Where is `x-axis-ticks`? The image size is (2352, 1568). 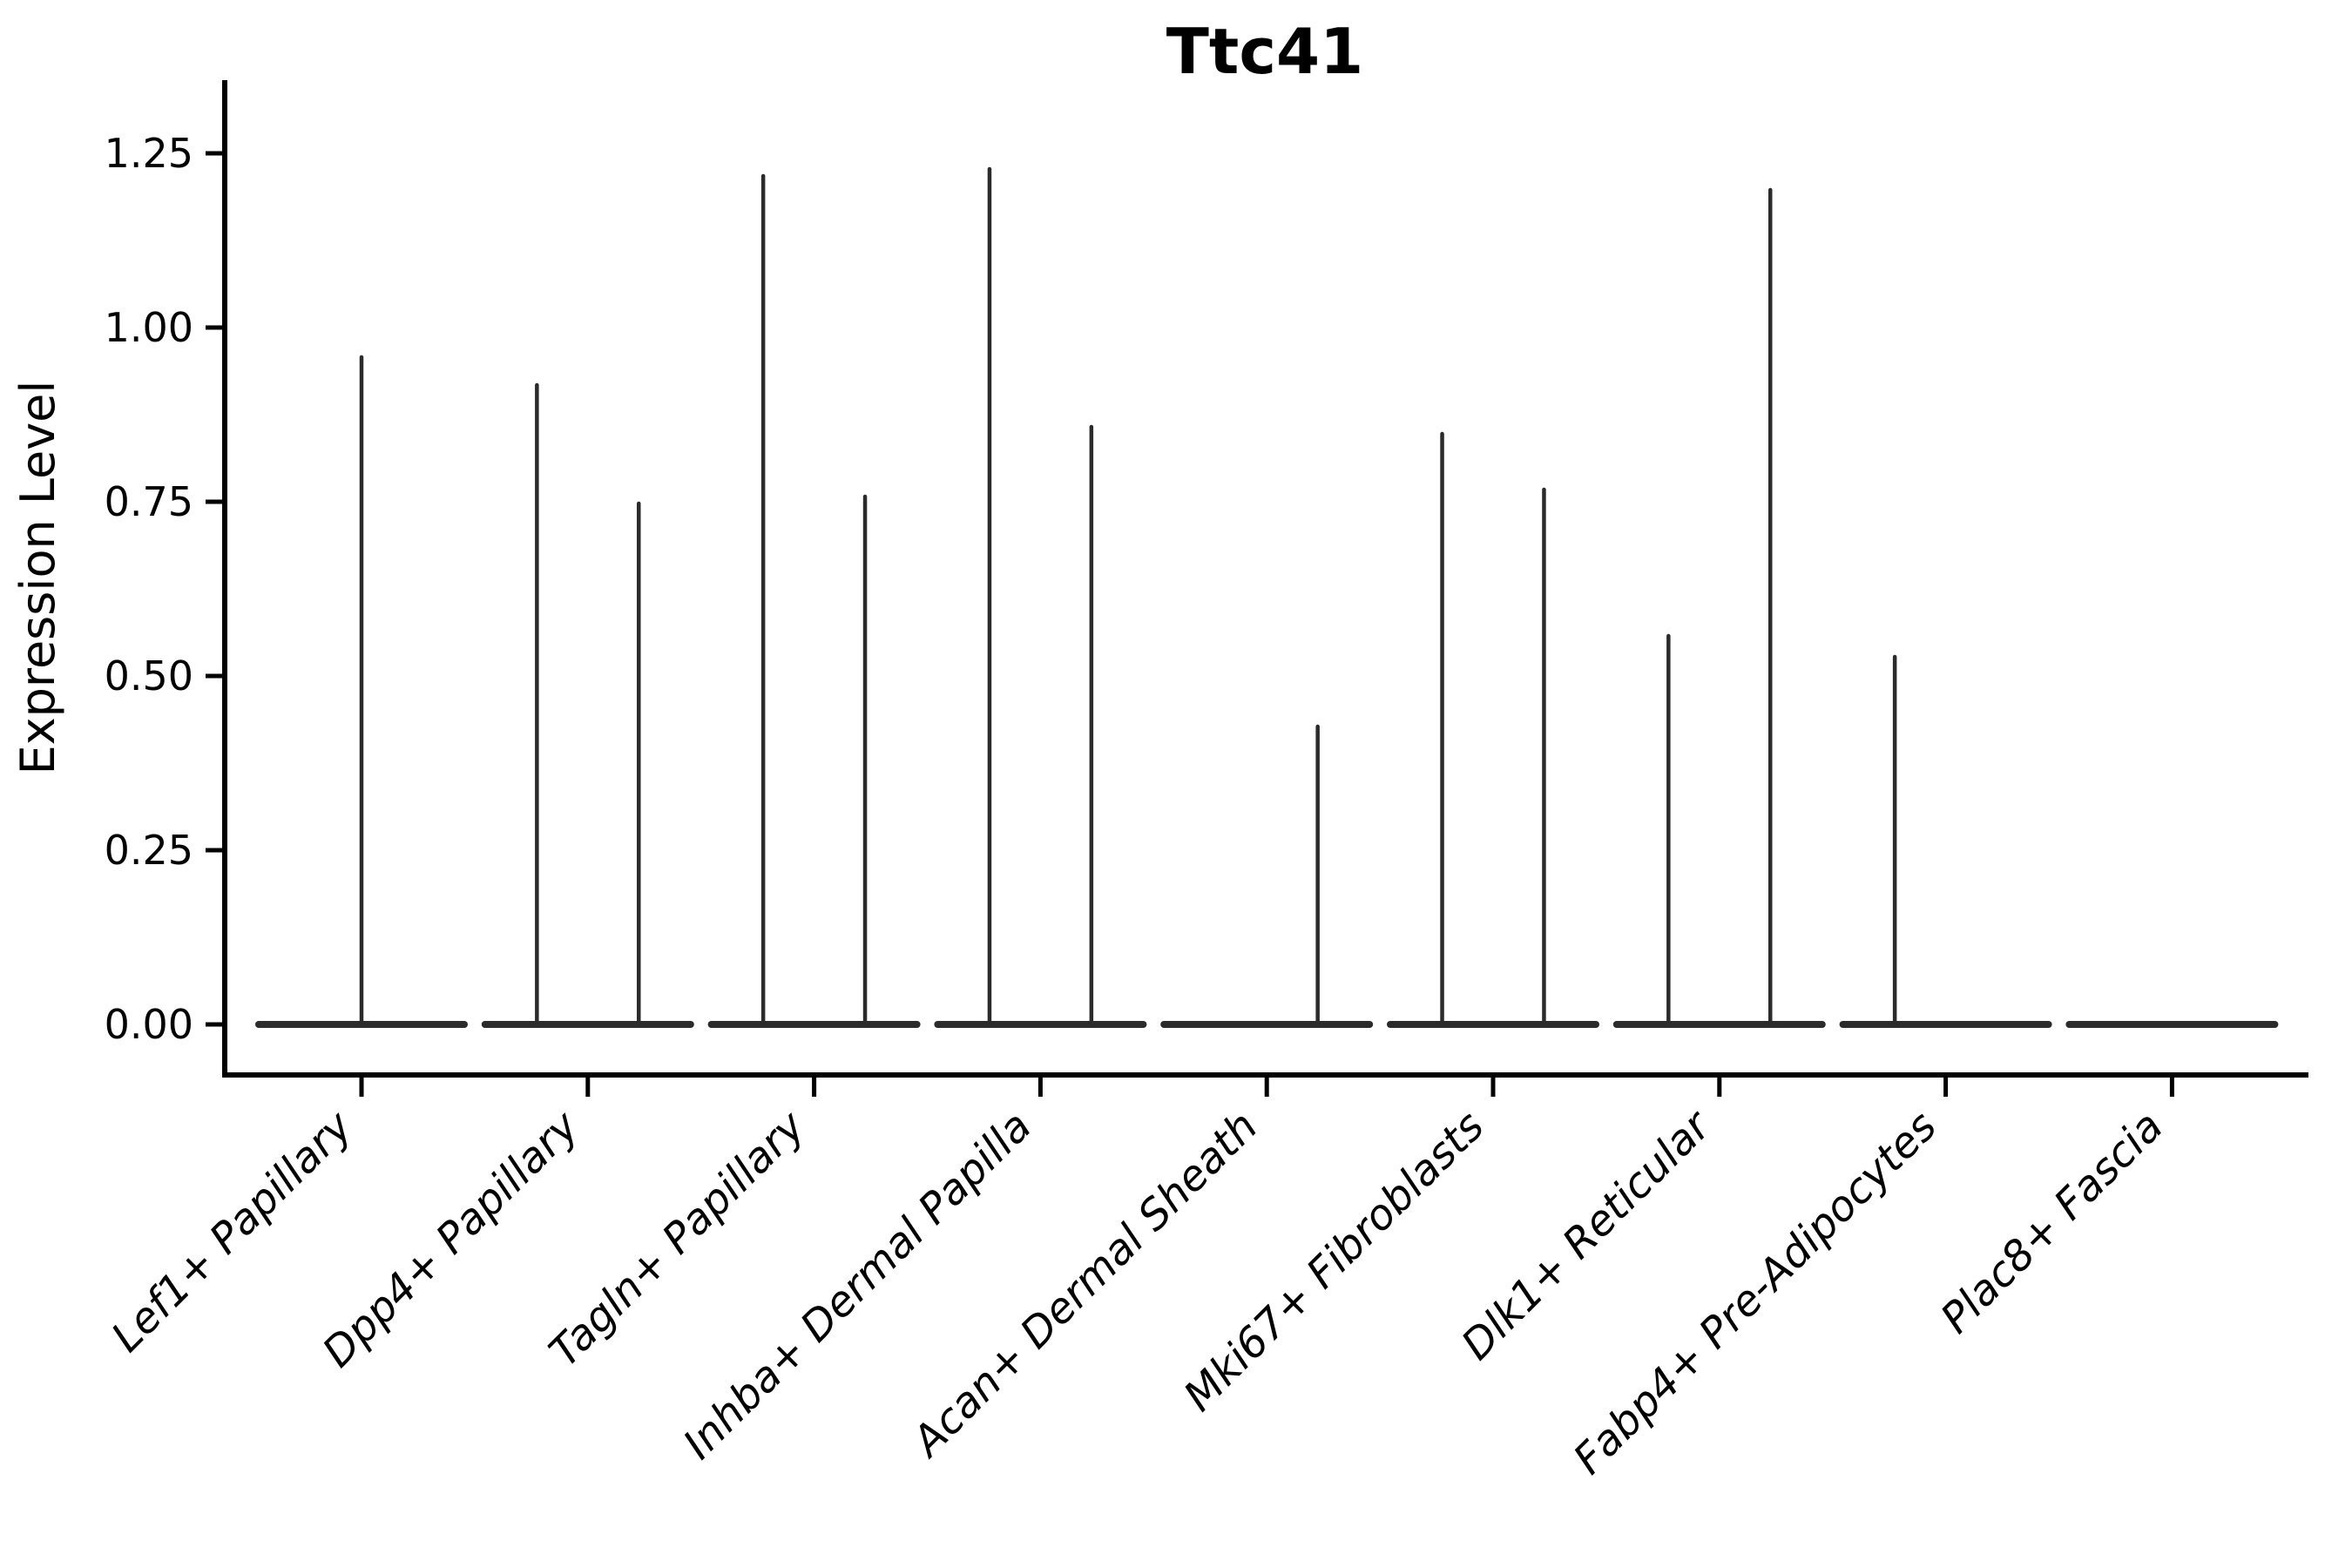
x-axis-ticks is located at coordinates (1266, 1086).